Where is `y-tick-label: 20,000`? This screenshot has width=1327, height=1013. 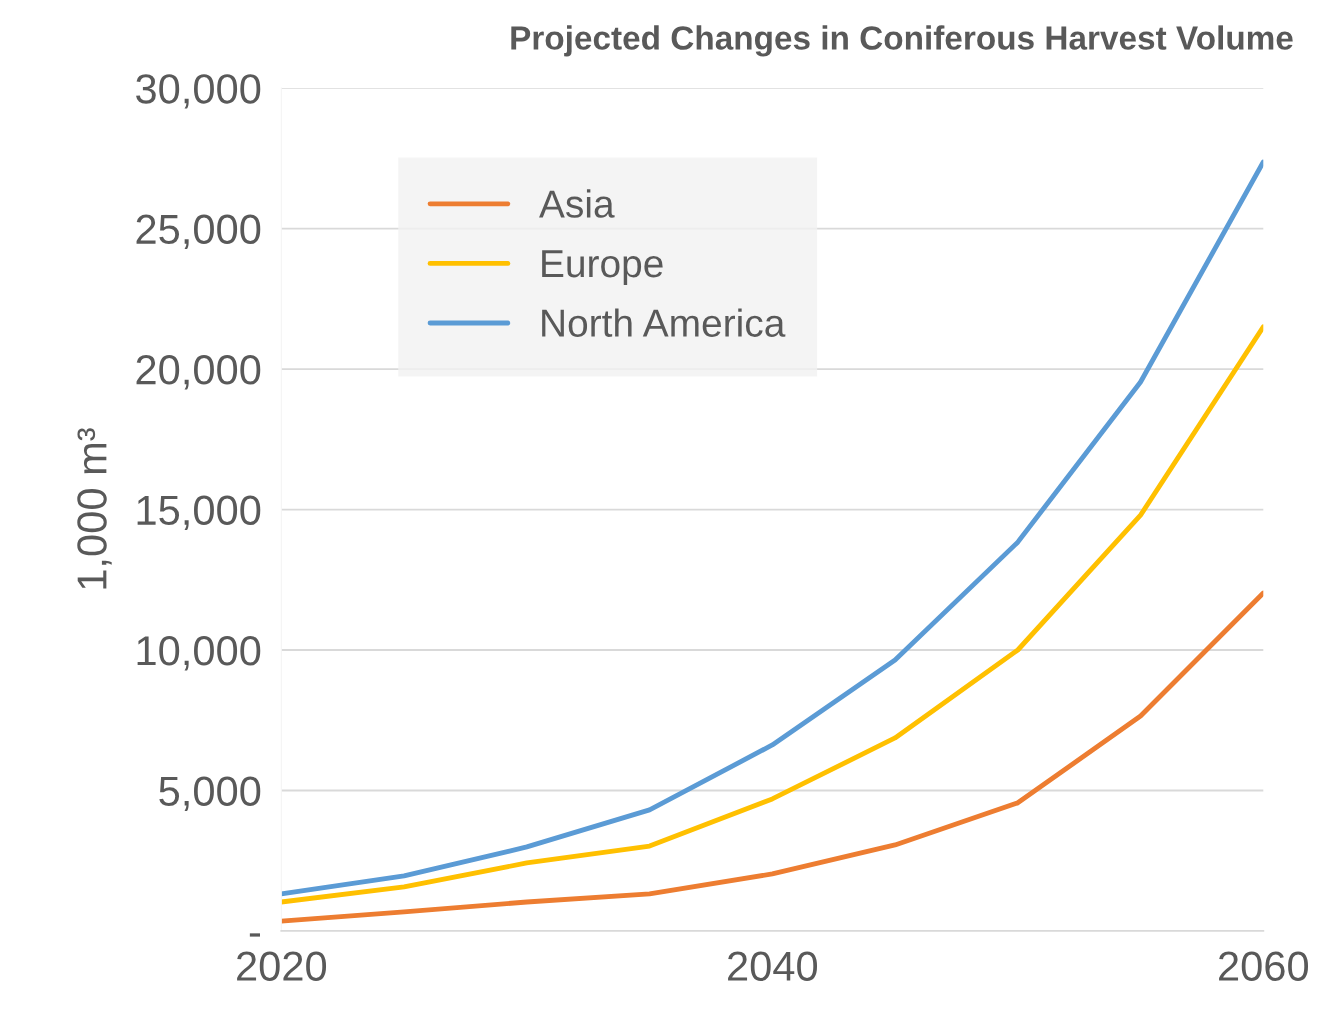
y-tick-label: 20,000 is located at coordinates (198, 372).